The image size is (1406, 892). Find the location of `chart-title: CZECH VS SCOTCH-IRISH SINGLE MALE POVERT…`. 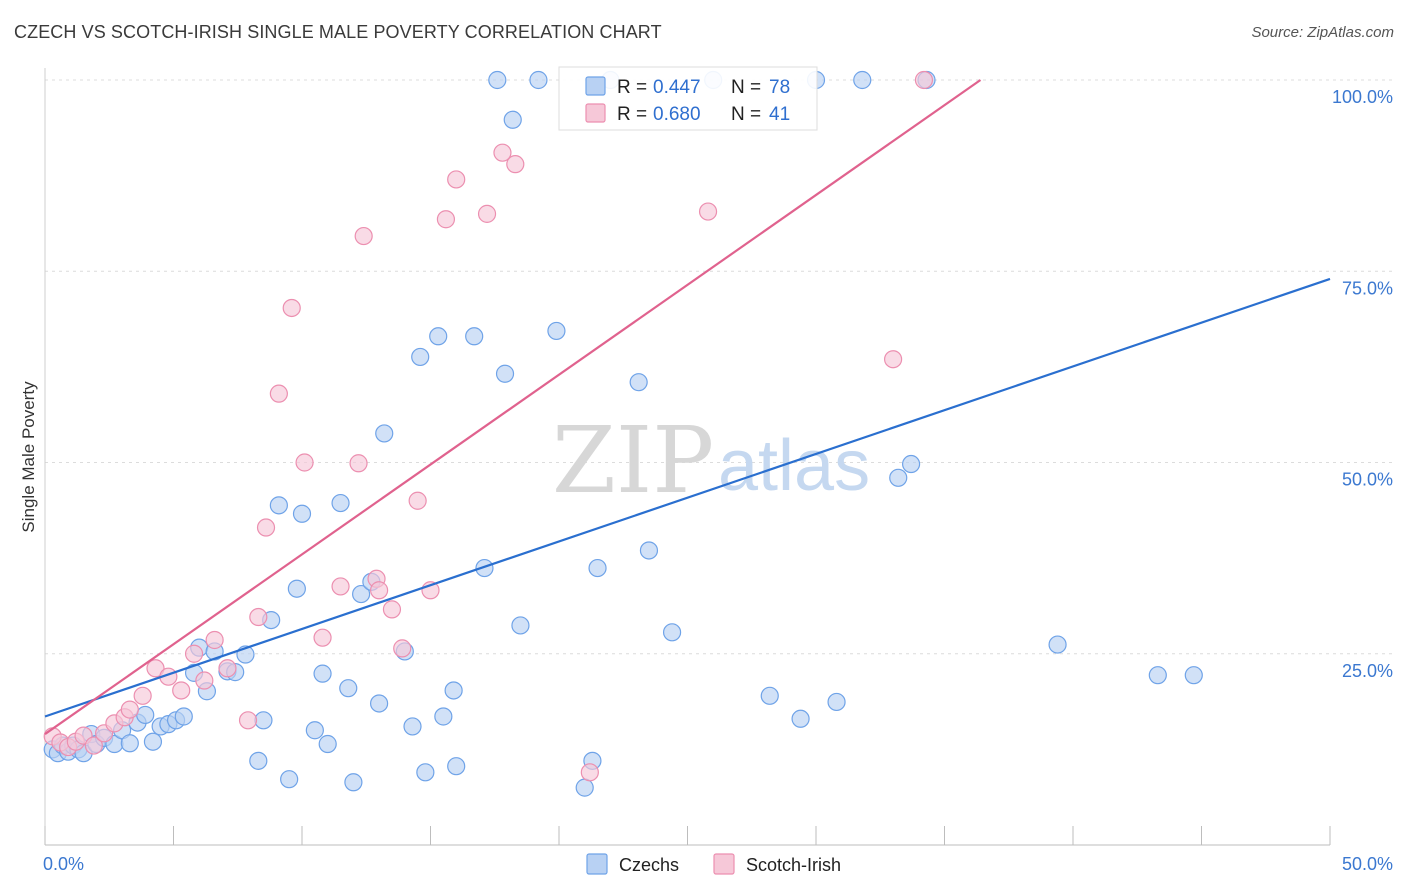

chart-title: CZECH VS SCOTCH-IRISH SINGLE MALE POVERT… is located at coordinates (338, 32).